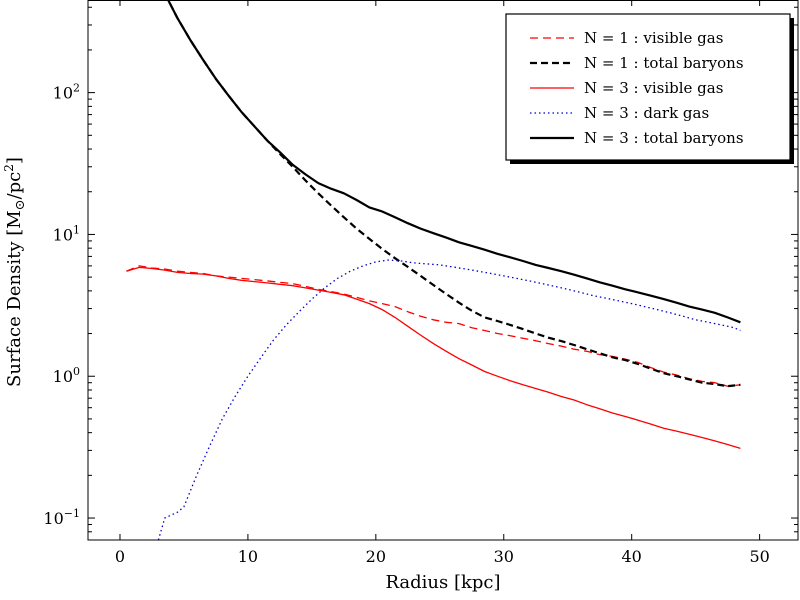 Image resolution: width=800 pixels, height=600 pixels. Describe the element at coordinates (442, 582) in the screenshot. I see `x-axis-title: Radius [kpc]` at that location.